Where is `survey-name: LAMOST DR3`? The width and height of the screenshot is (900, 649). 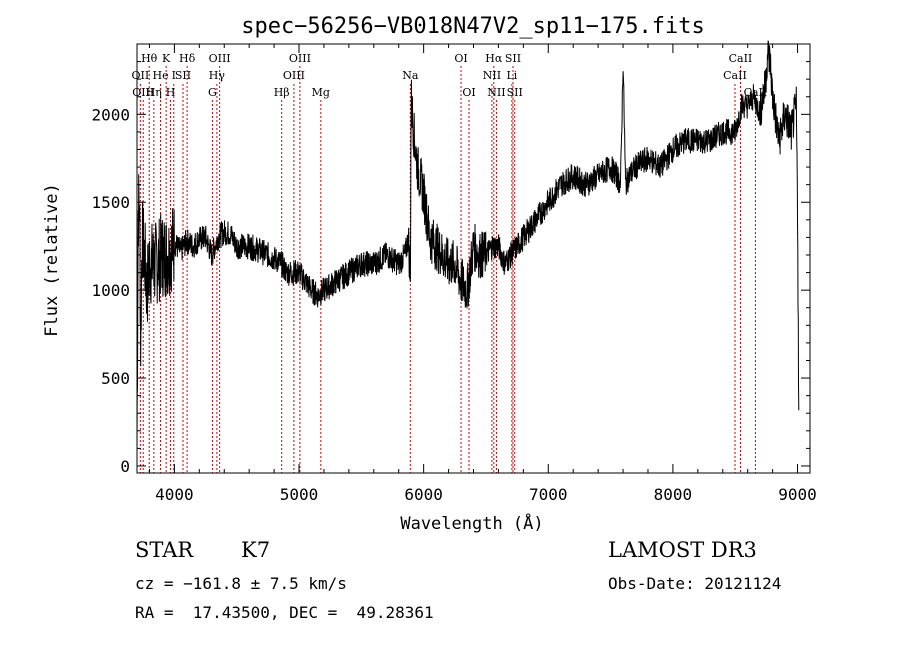 survey-name: LAMOST DR3 is located at coordinates (682, 550).